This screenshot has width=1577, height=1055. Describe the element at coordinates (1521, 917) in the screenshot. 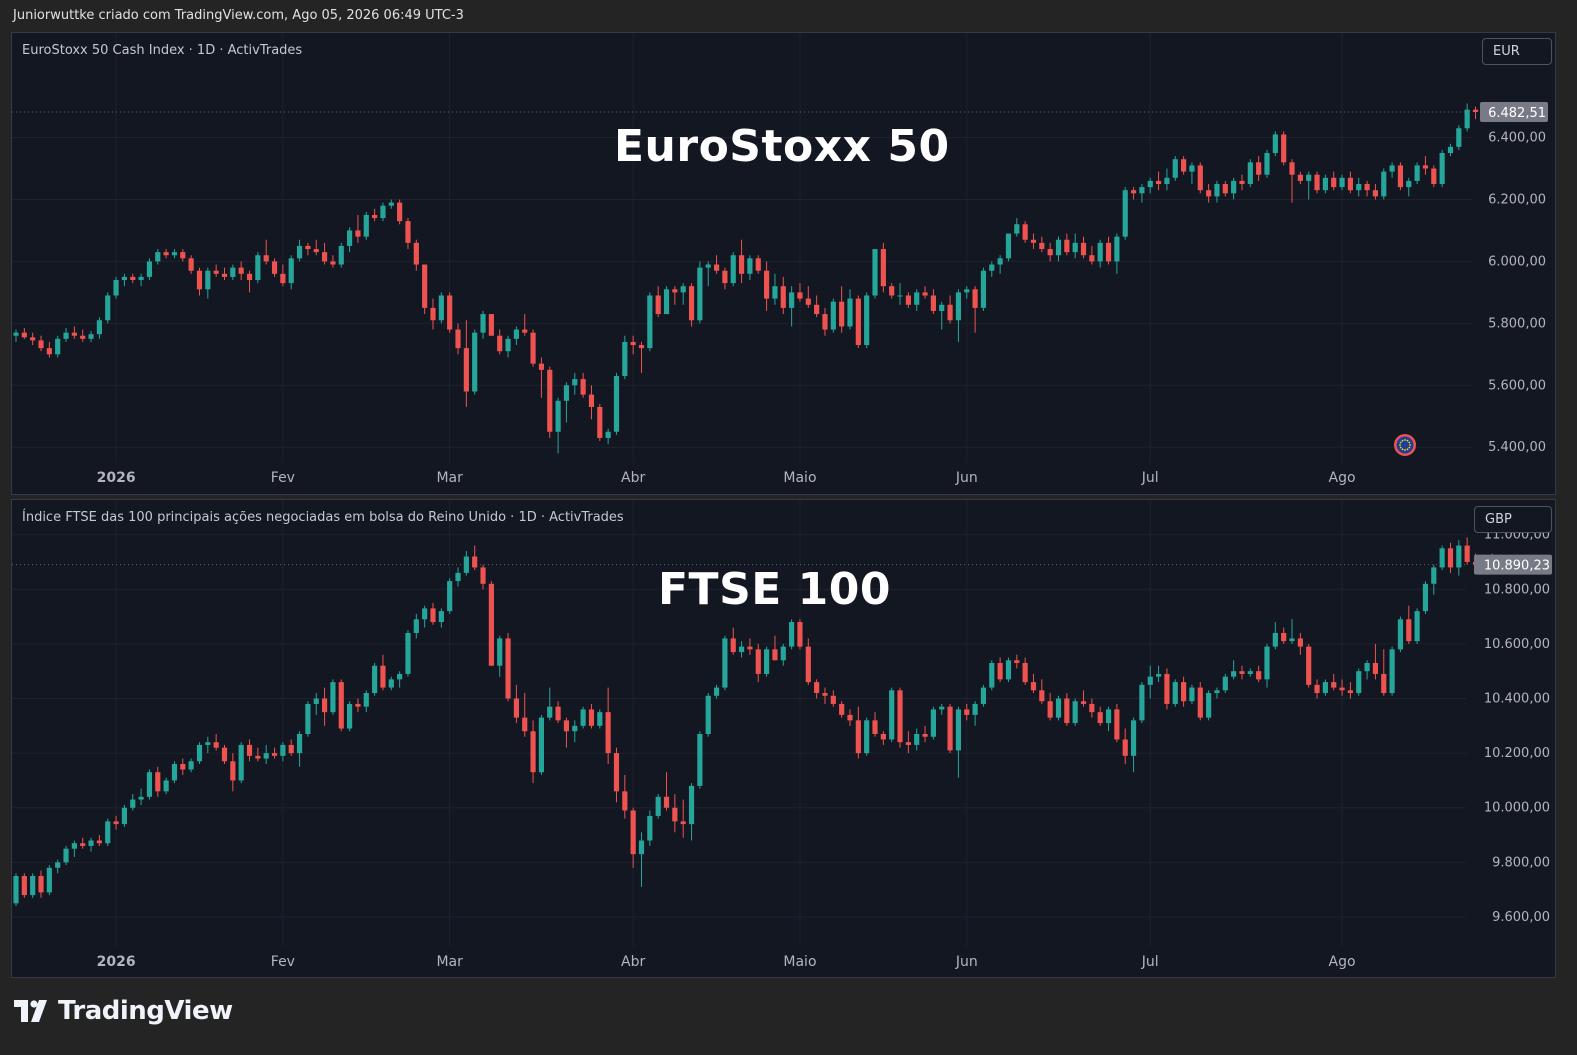

I see `ftse-y-tick-label: 9.600,00` at that location.